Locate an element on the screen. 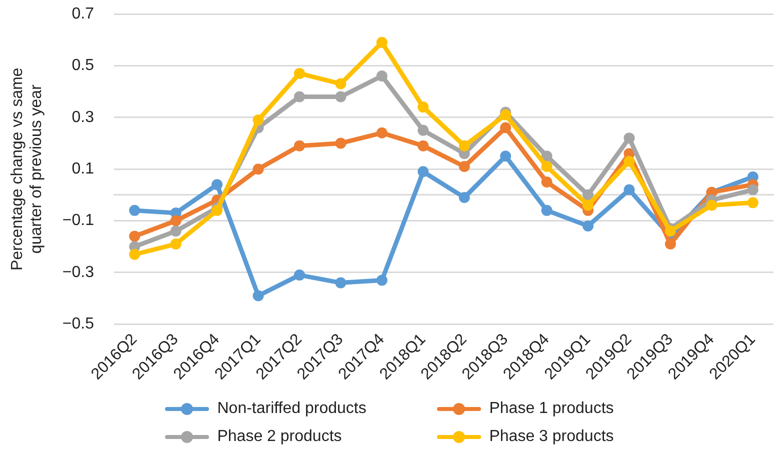 Image resolution: width=779 pixels, height=450 pixels. y-tick-label: −0.5 is located at coordinates (78, 324).